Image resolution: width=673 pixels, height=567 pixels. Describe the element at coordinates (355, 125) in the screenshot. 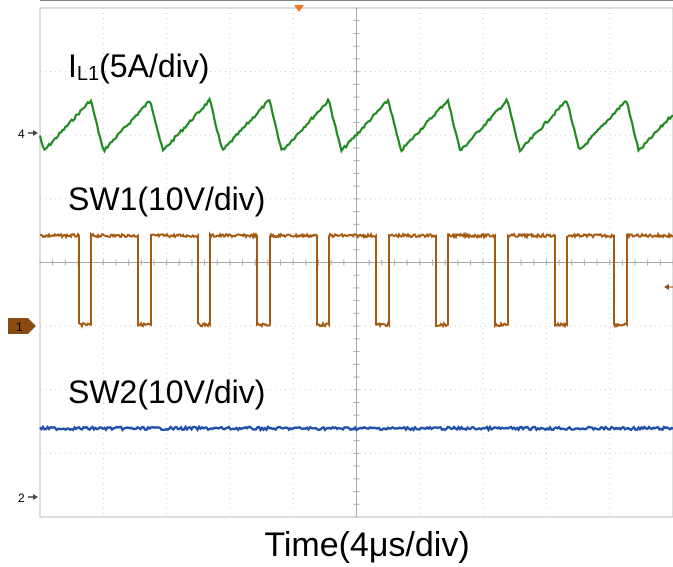

I see `series-il1-line` at that location.